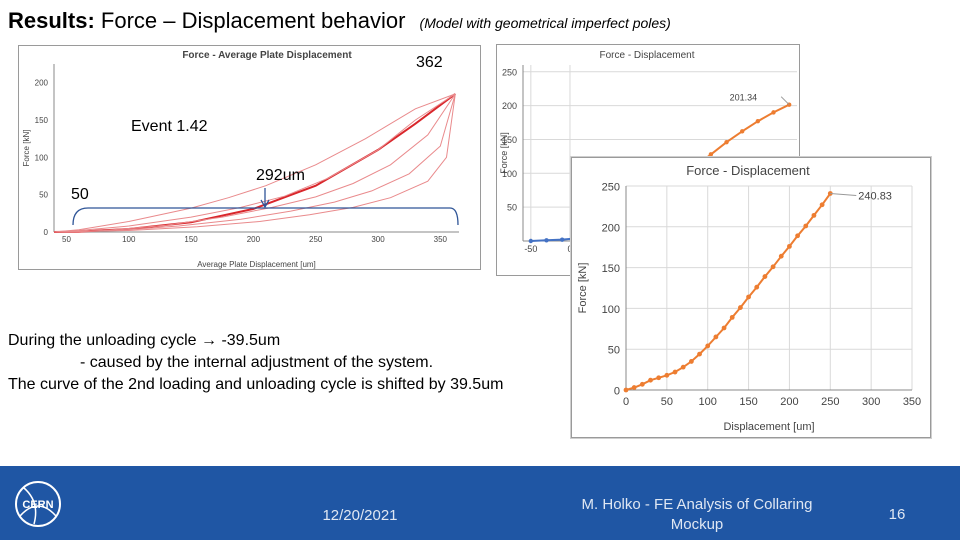 The height and width of the screenshot is (540, 960). What do you see at coordinates (897, 514) in the screenshot?
I see `page-number: 16` at bounding box center [897, 514].